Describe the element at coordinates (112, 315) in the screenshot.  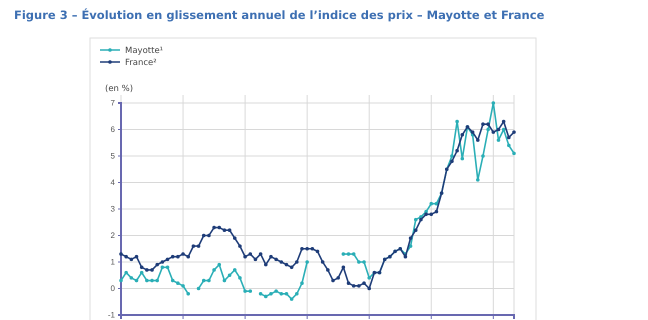
I see `y-tick-label: -1` at that location.